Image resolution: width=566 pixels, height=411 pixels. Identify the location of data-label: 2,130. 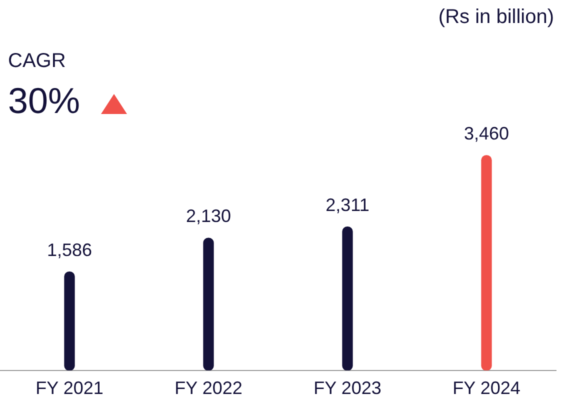
(209, 216).